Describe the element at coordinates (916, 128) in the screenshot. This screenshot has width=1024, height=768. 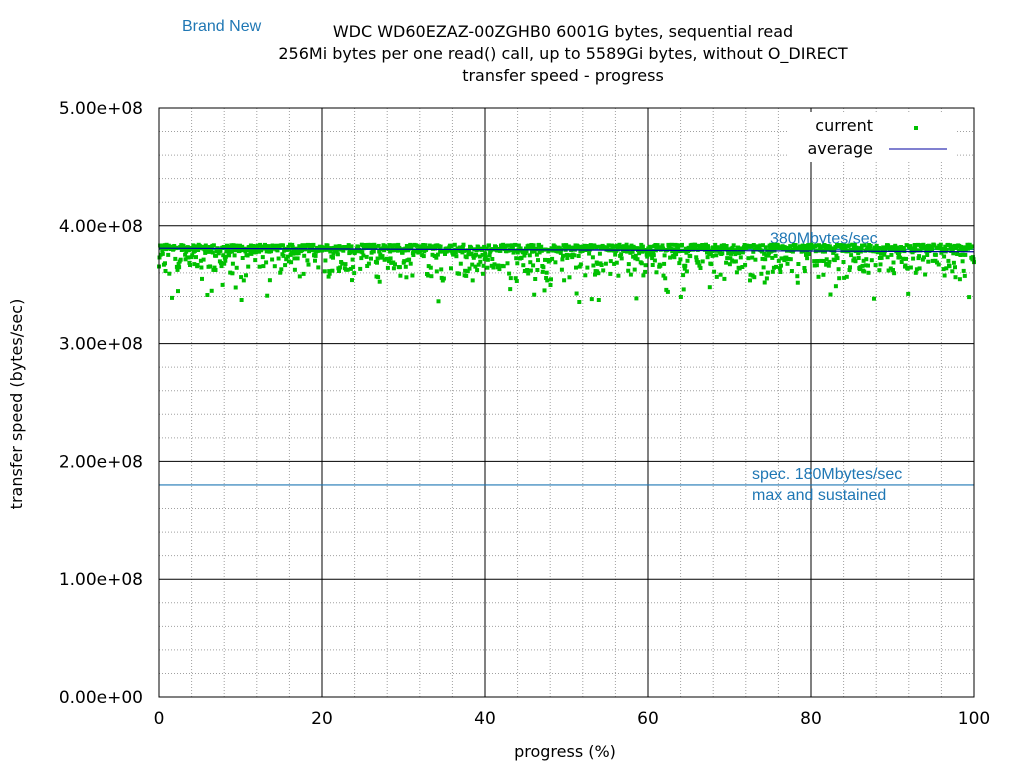
I see `legend-current-marker` at that location.